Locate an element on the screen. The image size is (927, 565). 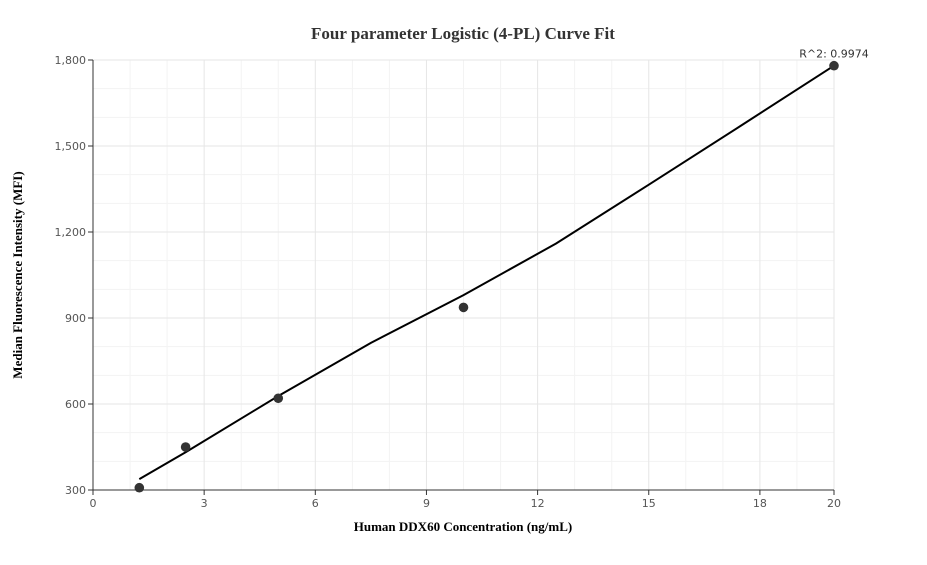
x-tick-label: 9 is located at coordinates (426, 503).